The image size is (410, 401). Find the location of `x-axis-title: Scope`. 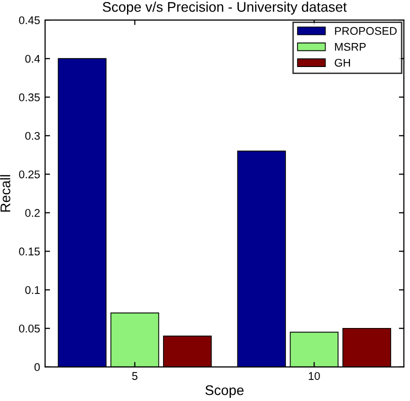

x-axis-title: Scope is located at coordinates (224, 391).